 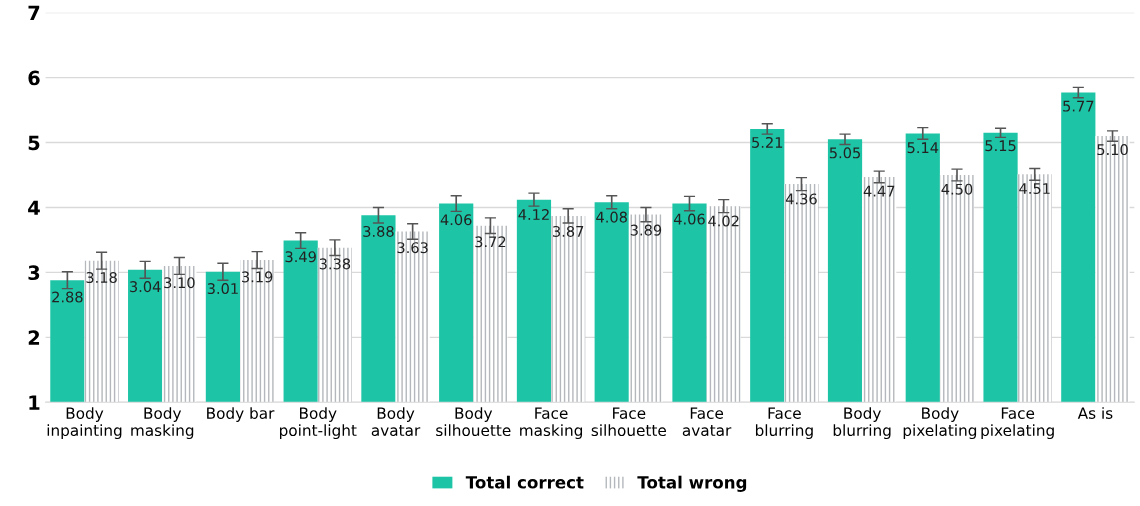 What do you see at coordinates (396, 422) in the screenshot?
I see `x-tick-label: Body avatar` at bounding box center [396, 422].